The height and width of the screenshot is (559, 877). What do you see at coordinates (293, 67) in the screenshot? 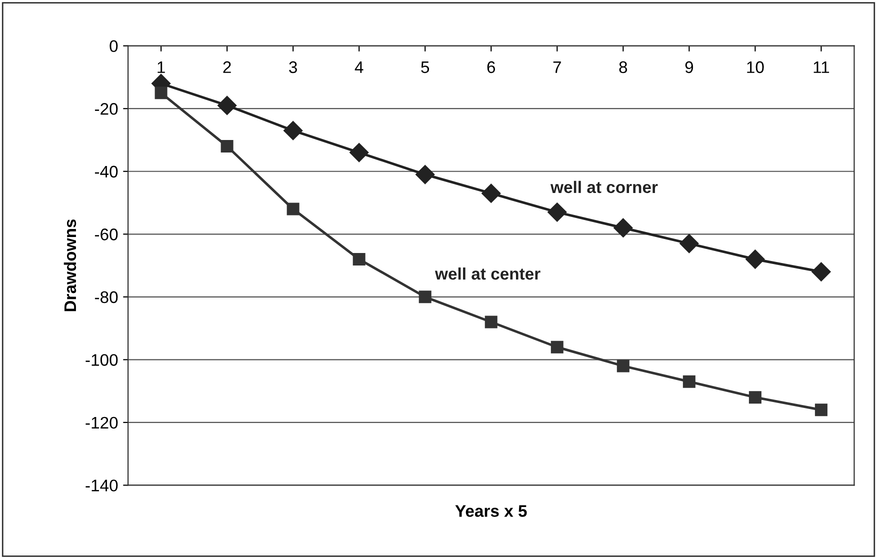
I see `x-tick-label: 3` at bounding box center [293, 67].